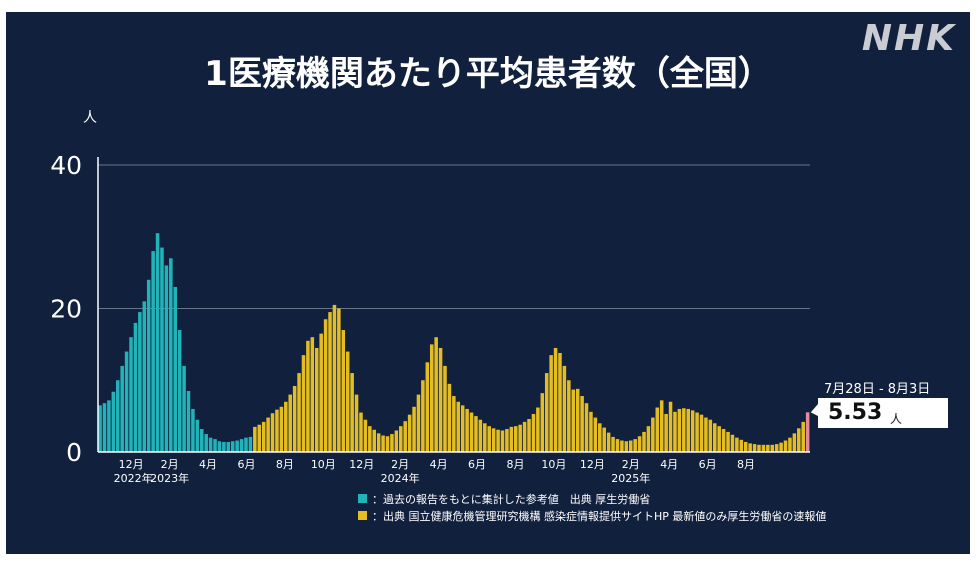 This screenshot has width=980, height=562. I want to click on x-tick-label: 2月, so click(170, 464).